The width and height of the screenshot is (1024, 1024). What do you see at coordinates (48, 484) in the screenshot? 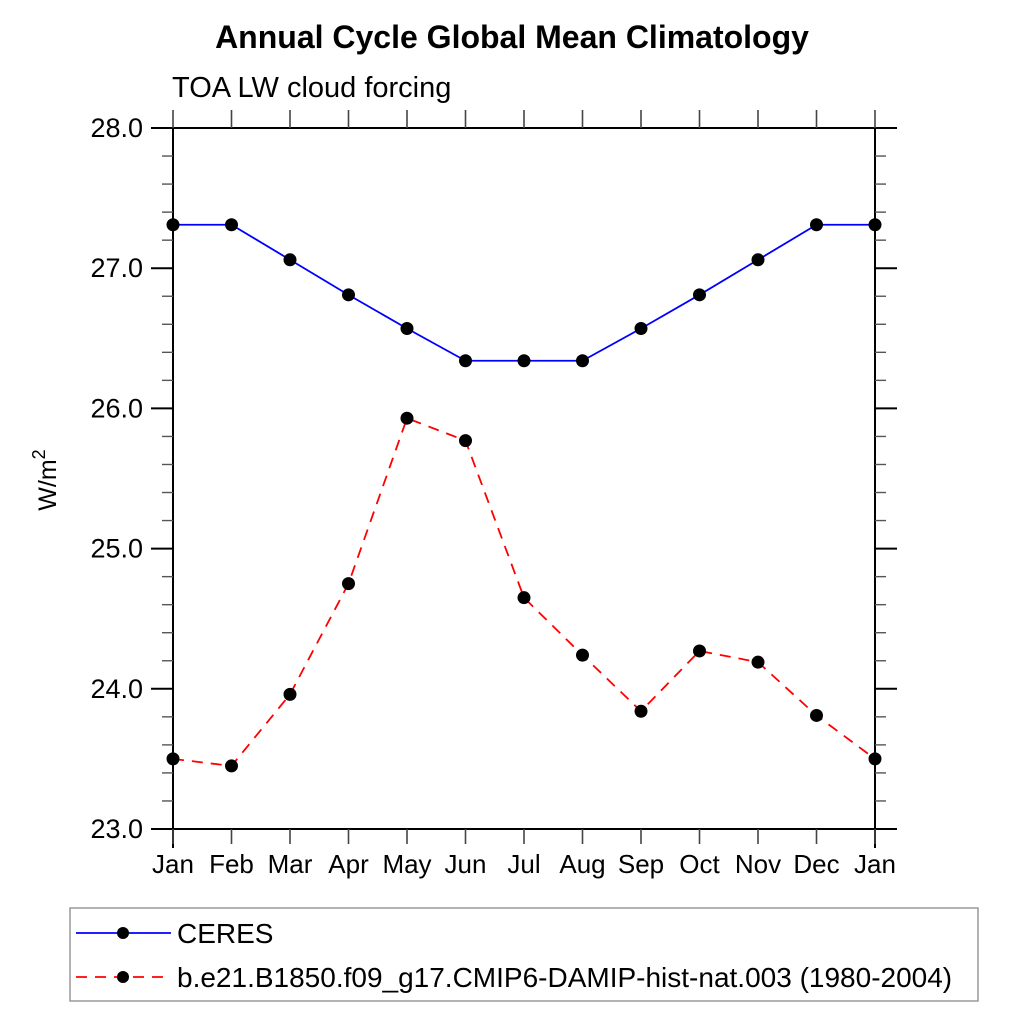
I see `y-axis-label-base: W/m` at bounding box center [48, 484].